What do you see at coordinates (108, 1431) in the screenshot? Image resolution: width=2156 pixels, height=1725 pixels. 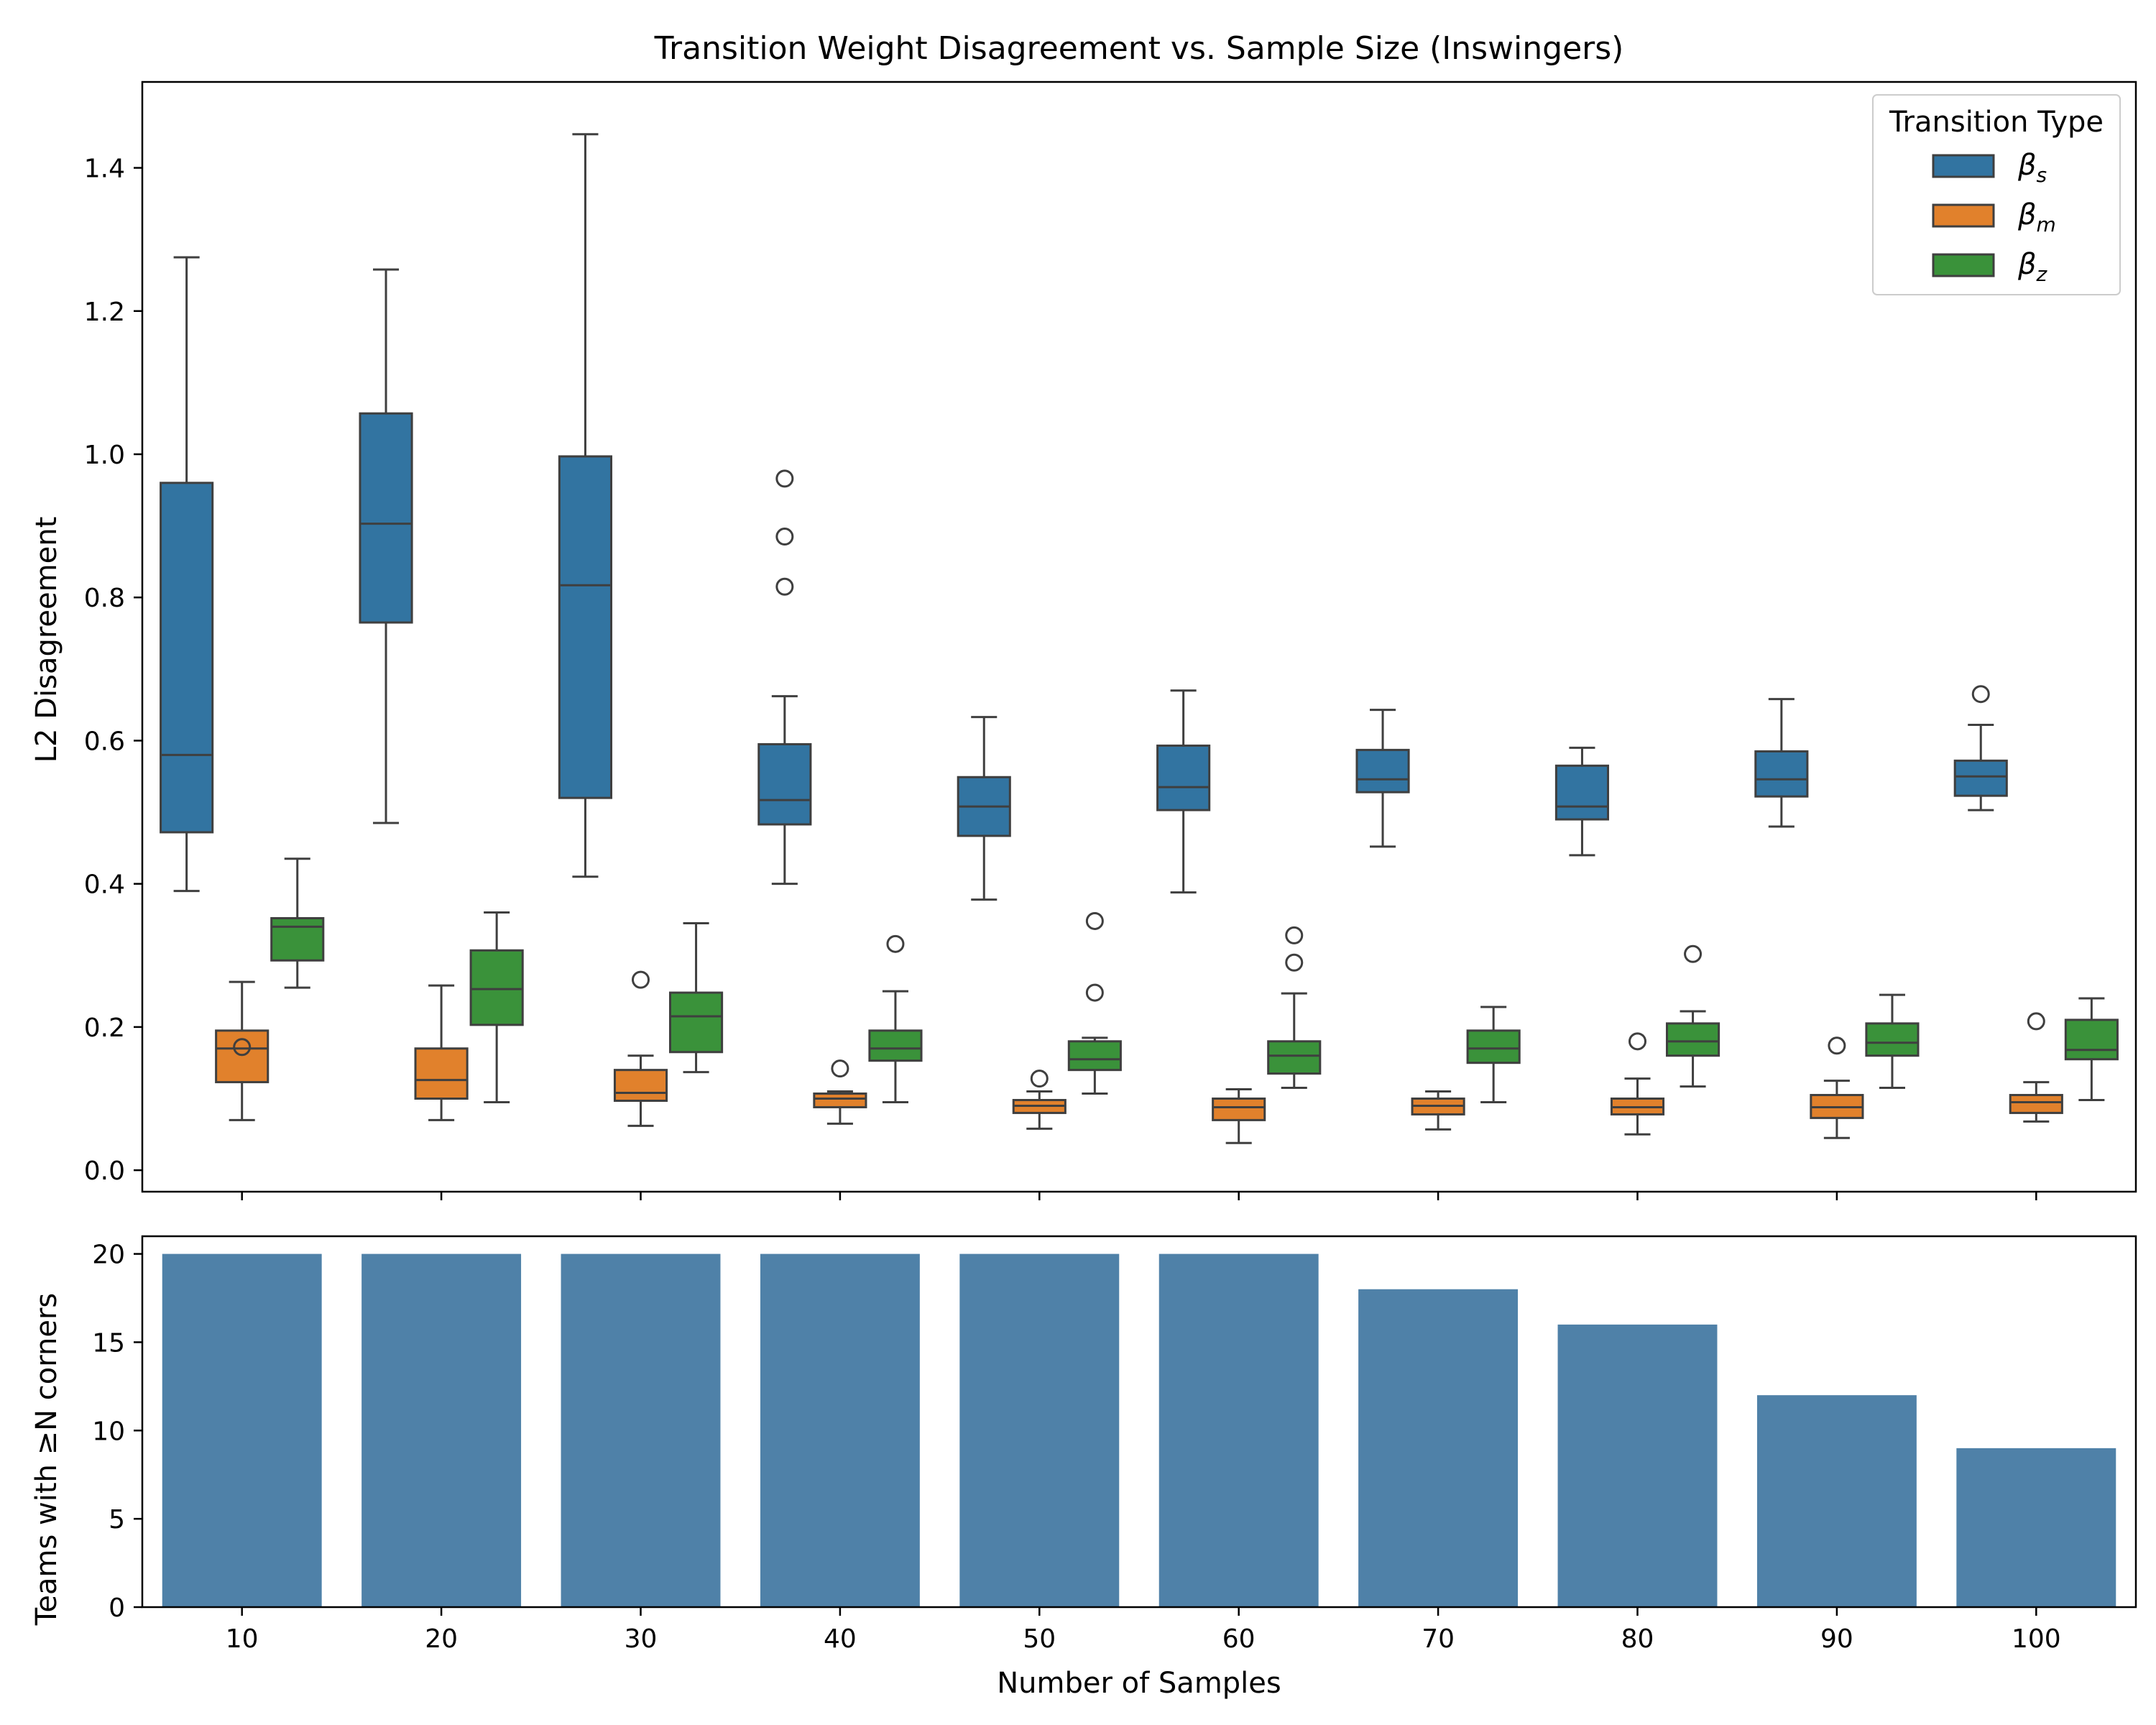 I see `bar-y-tick-label: 10` at bounding box center [108, 1431].